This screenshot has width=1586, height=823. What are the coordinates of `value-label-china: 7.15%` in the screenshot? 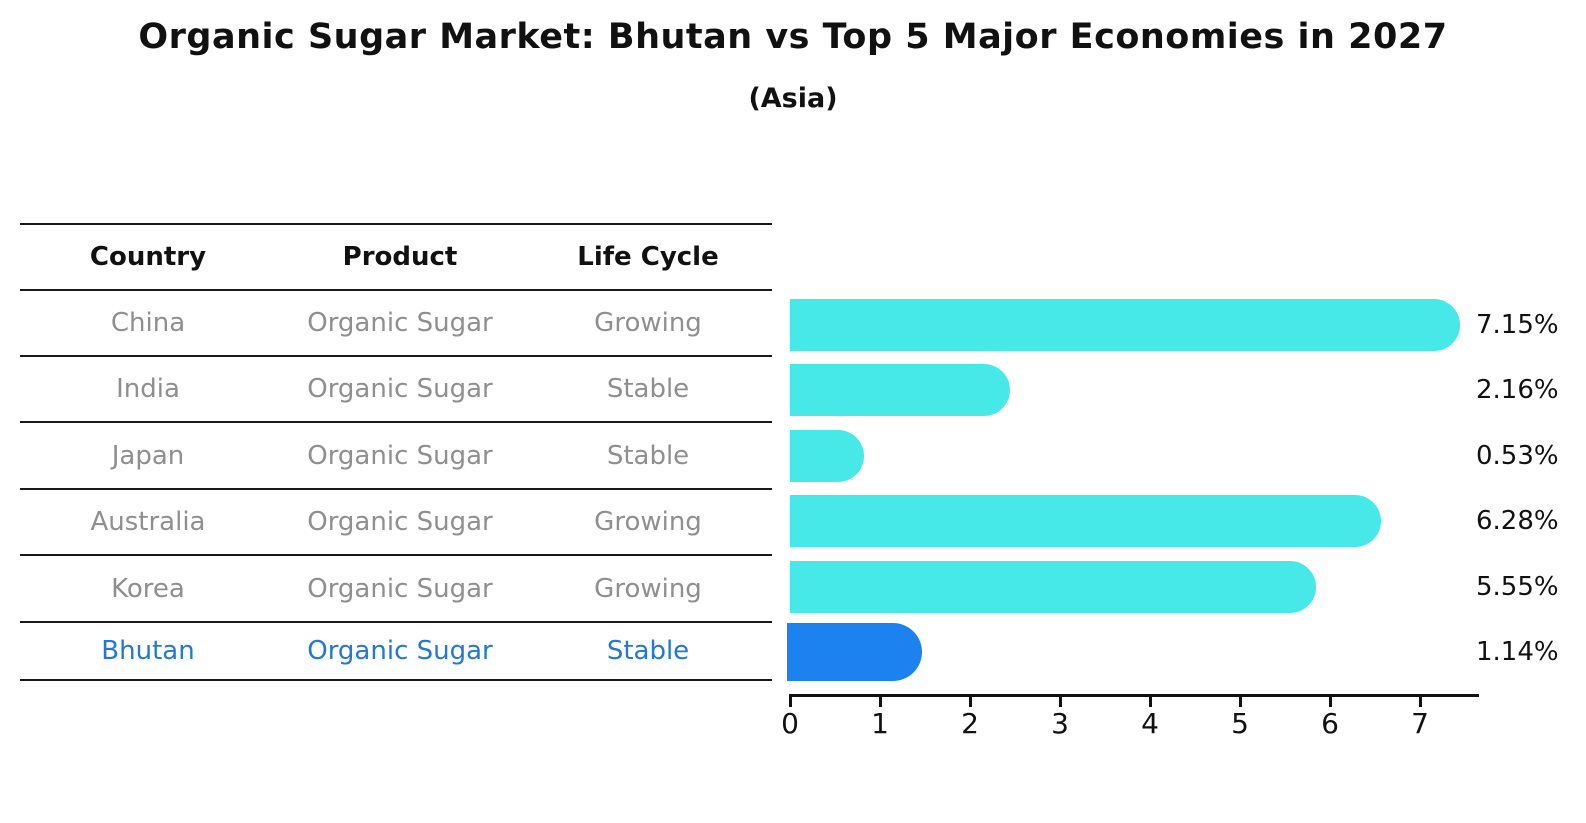 It's located at (1517, 325).